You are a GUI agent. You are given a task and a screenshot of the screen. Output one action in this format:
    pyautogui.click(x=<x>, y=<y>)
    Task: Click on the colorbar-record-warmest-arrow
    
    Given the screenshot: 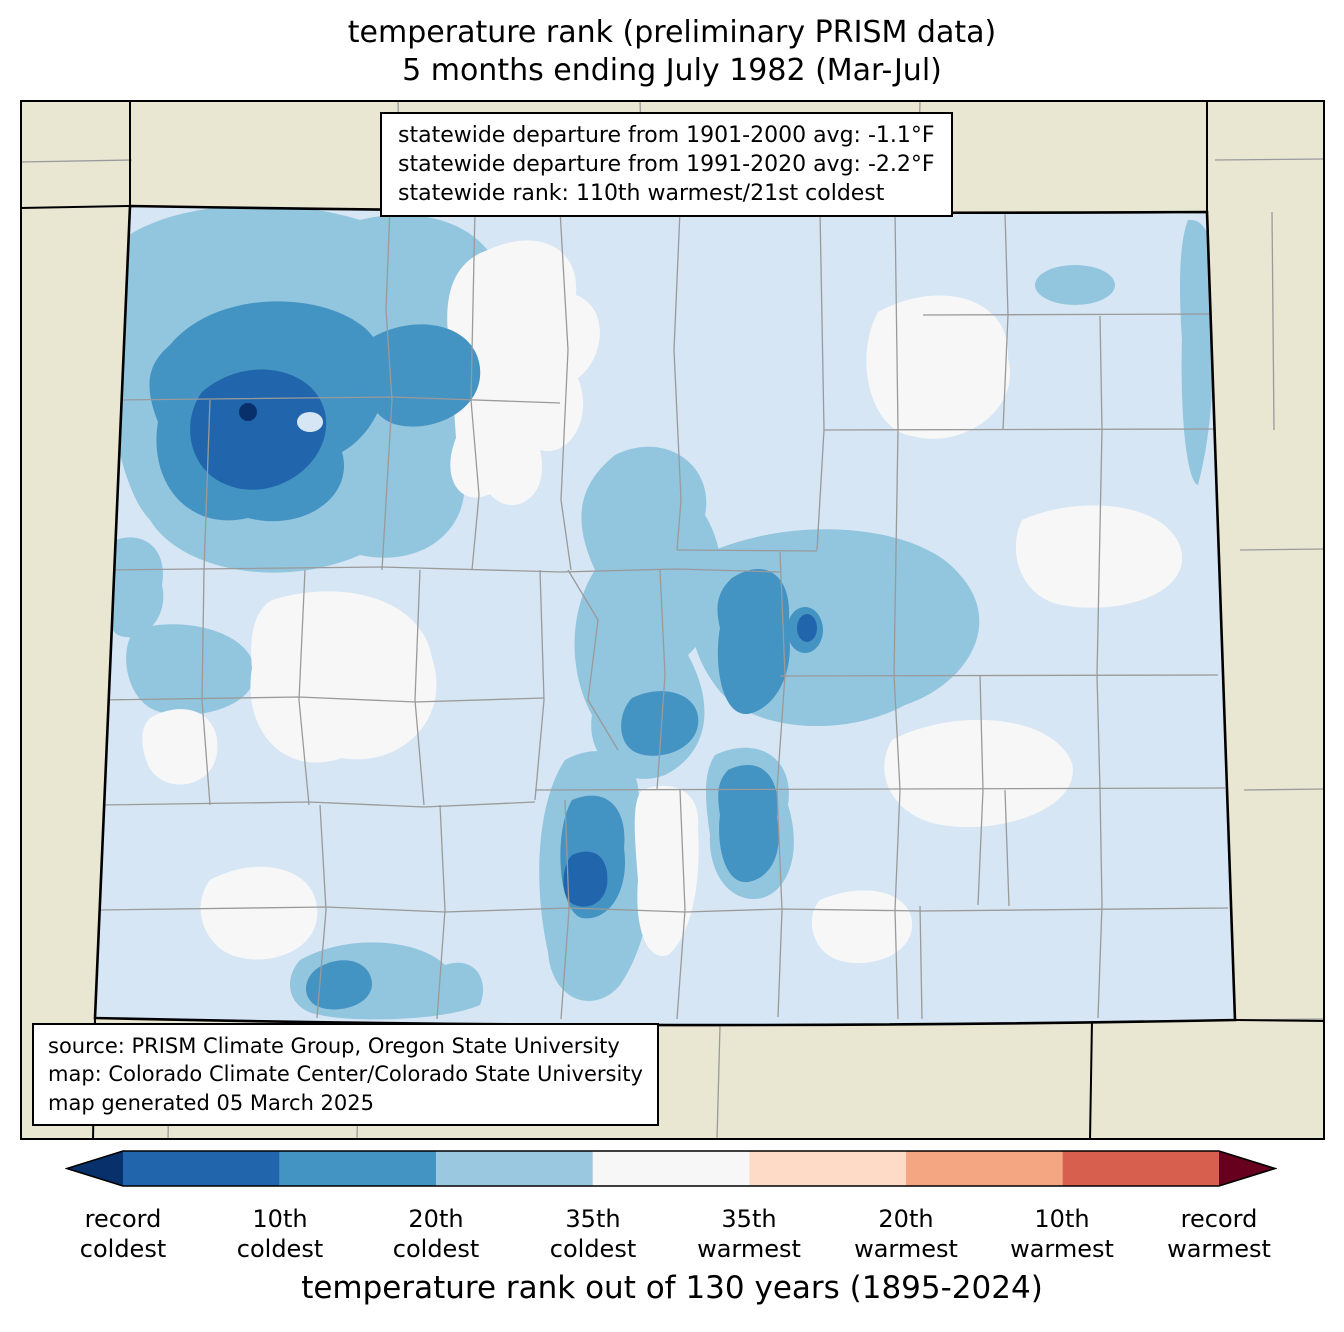 What is the action you would take?
    pyautogui.click(x=1247, y=1168)
    